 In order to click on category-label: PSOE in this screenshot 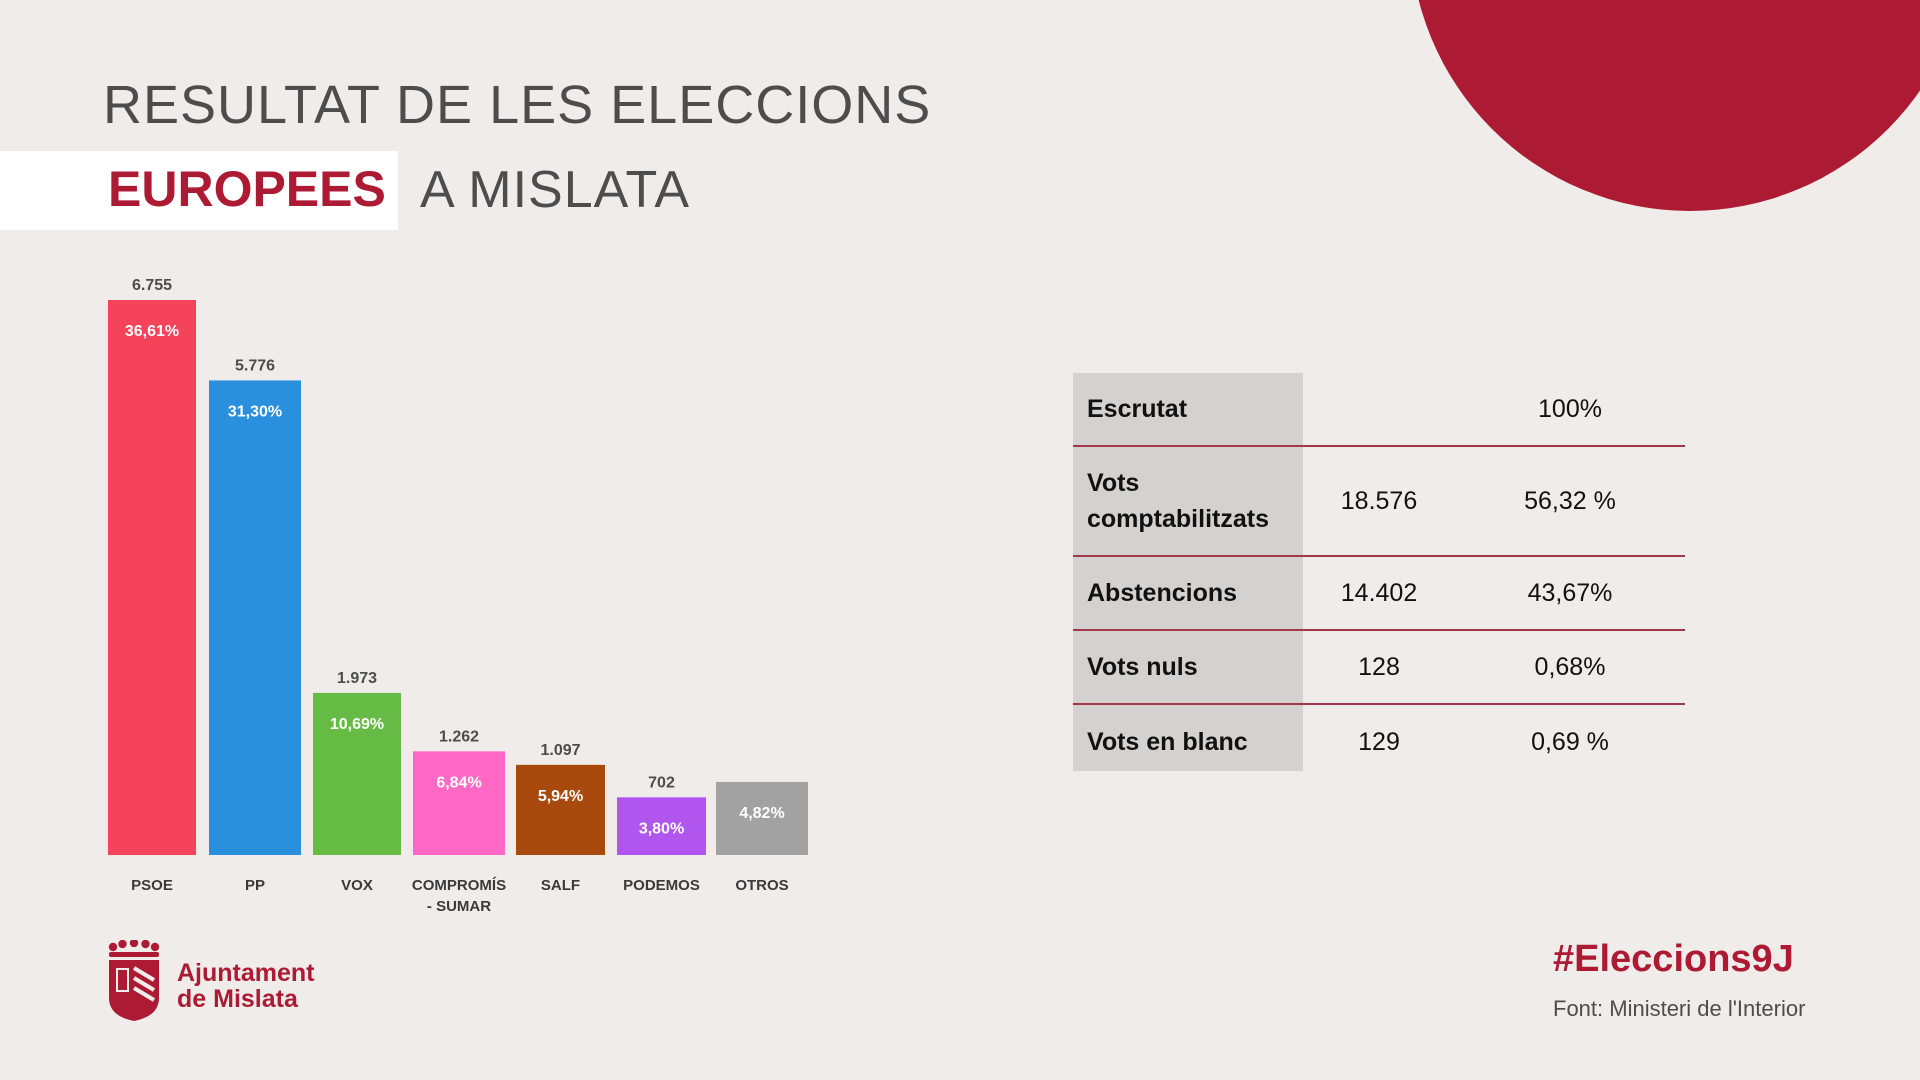, I will do `click(152, 885)`.